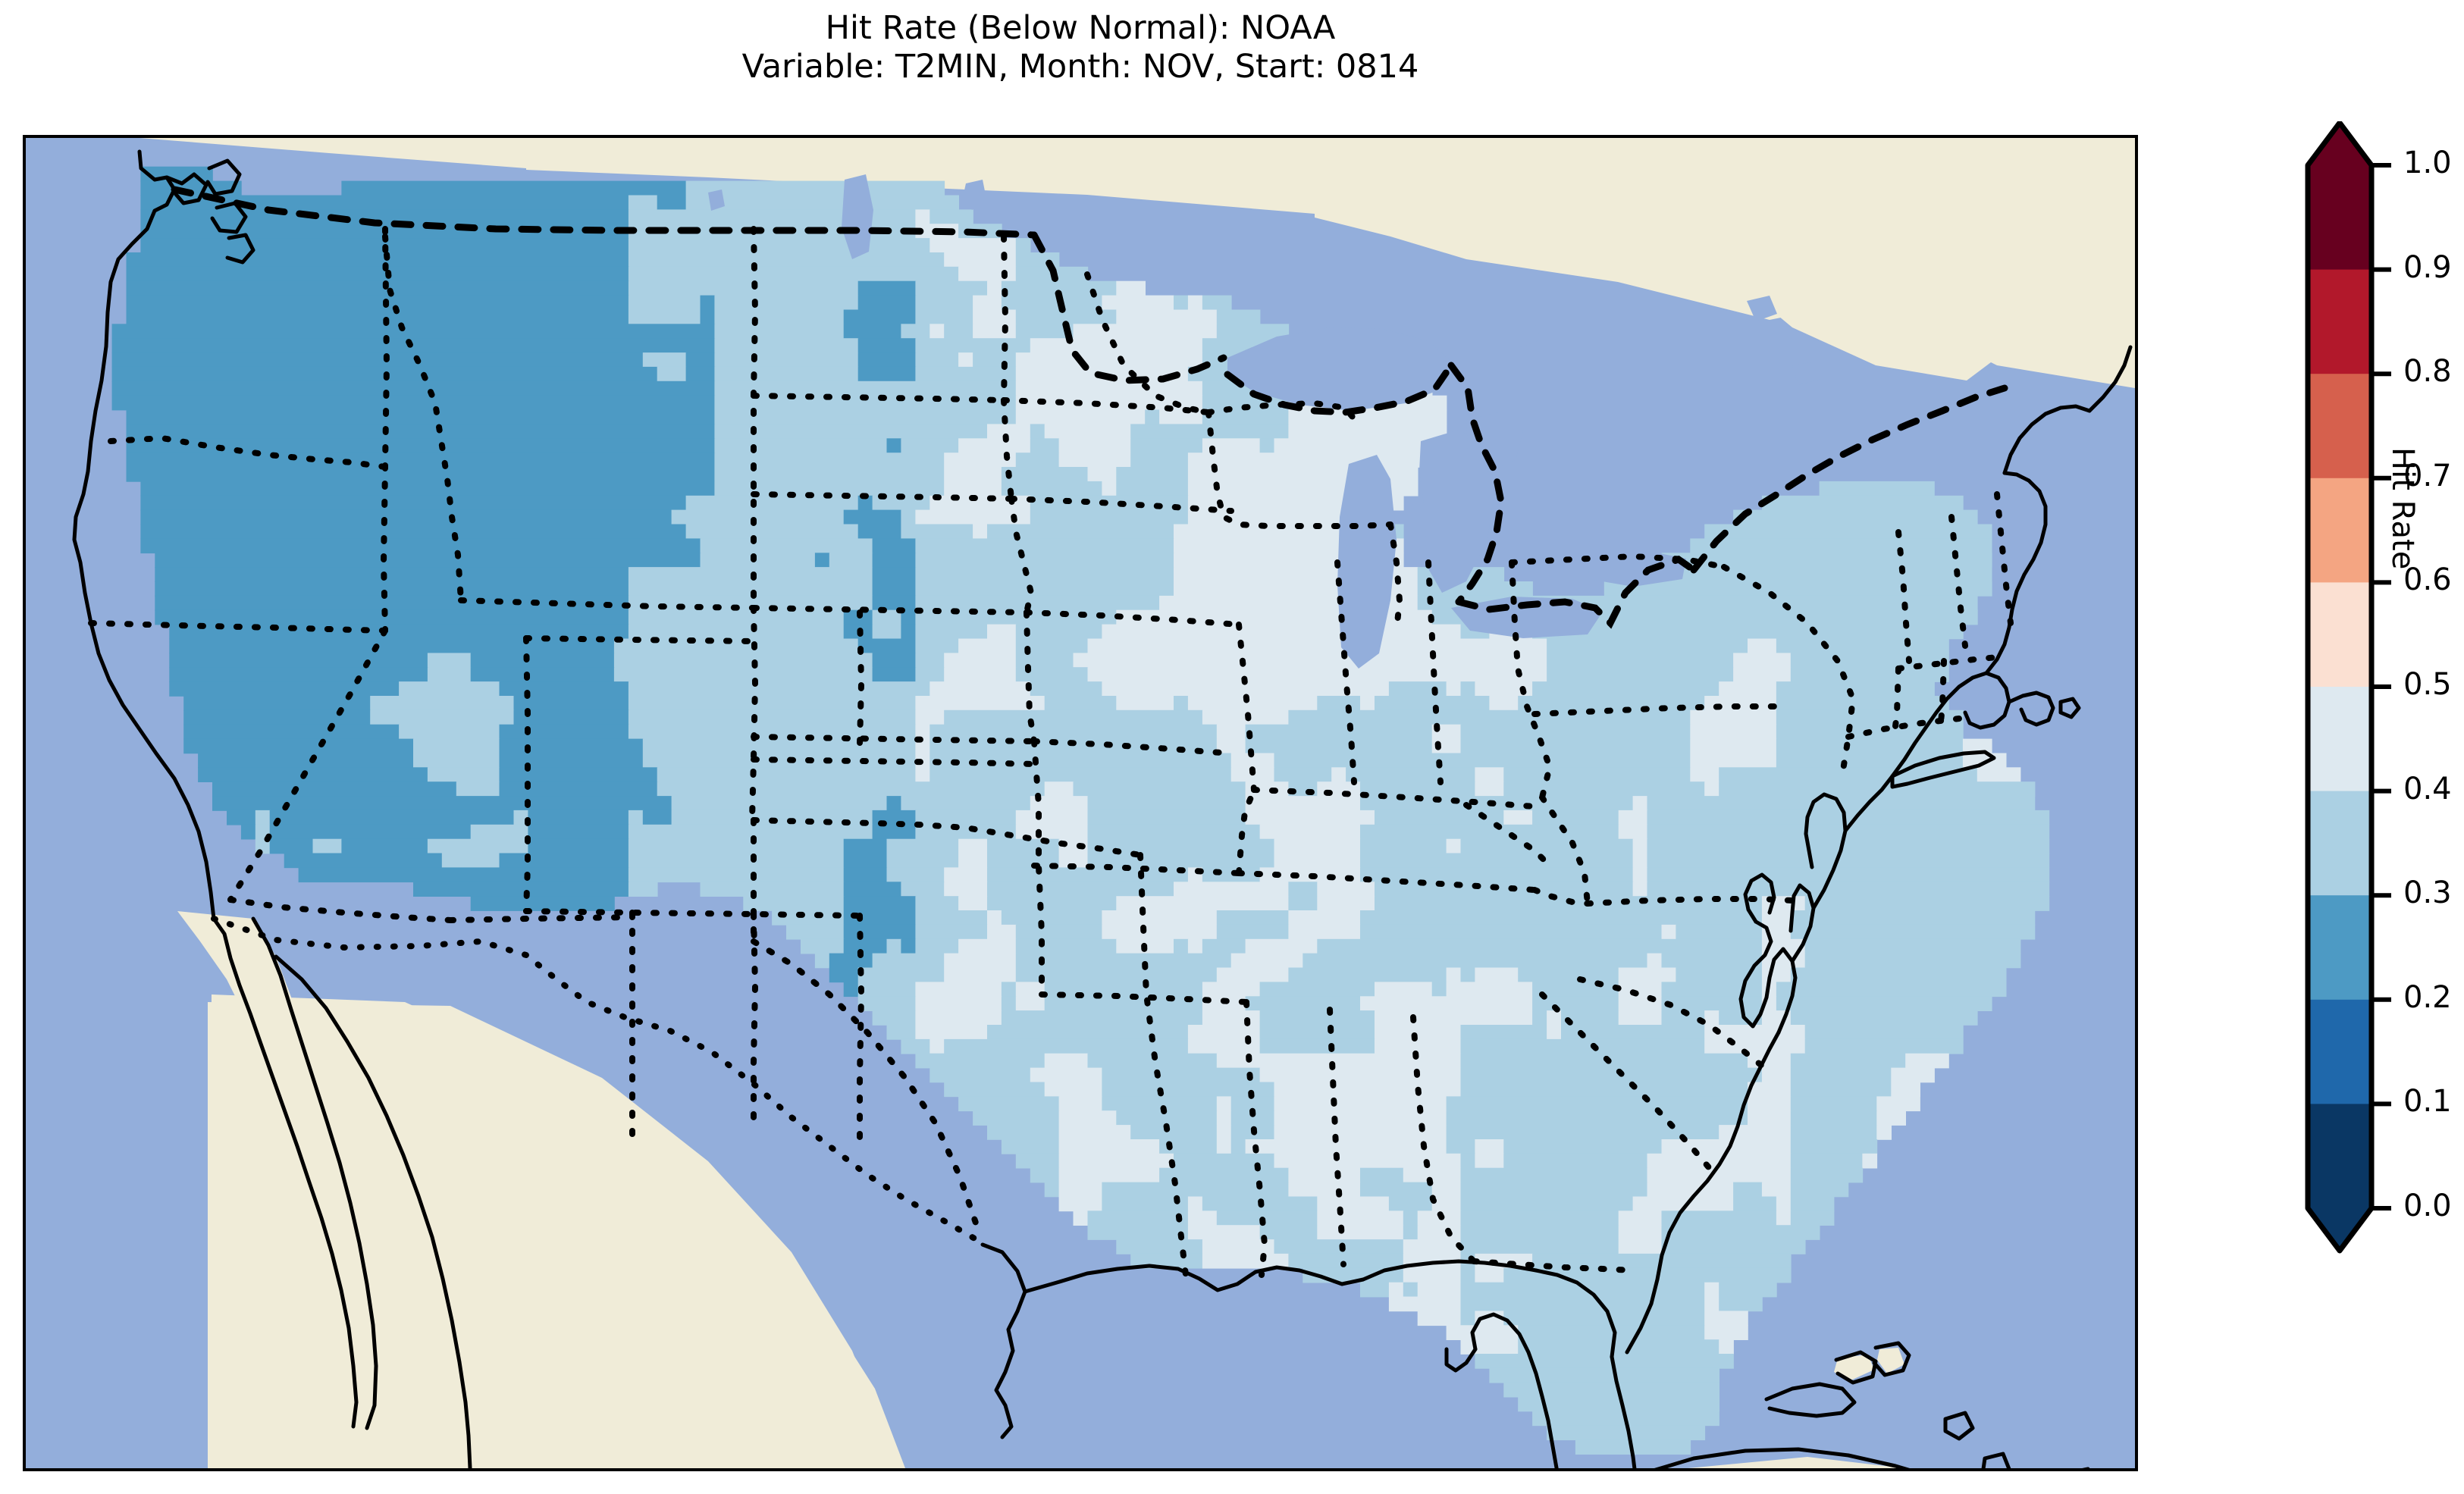  Describe the element at coordinates (1080, 66) in the screenshot. I see `title-line-2: Variable: T2MIN, Month: NOV, Start: 0814` at that location.